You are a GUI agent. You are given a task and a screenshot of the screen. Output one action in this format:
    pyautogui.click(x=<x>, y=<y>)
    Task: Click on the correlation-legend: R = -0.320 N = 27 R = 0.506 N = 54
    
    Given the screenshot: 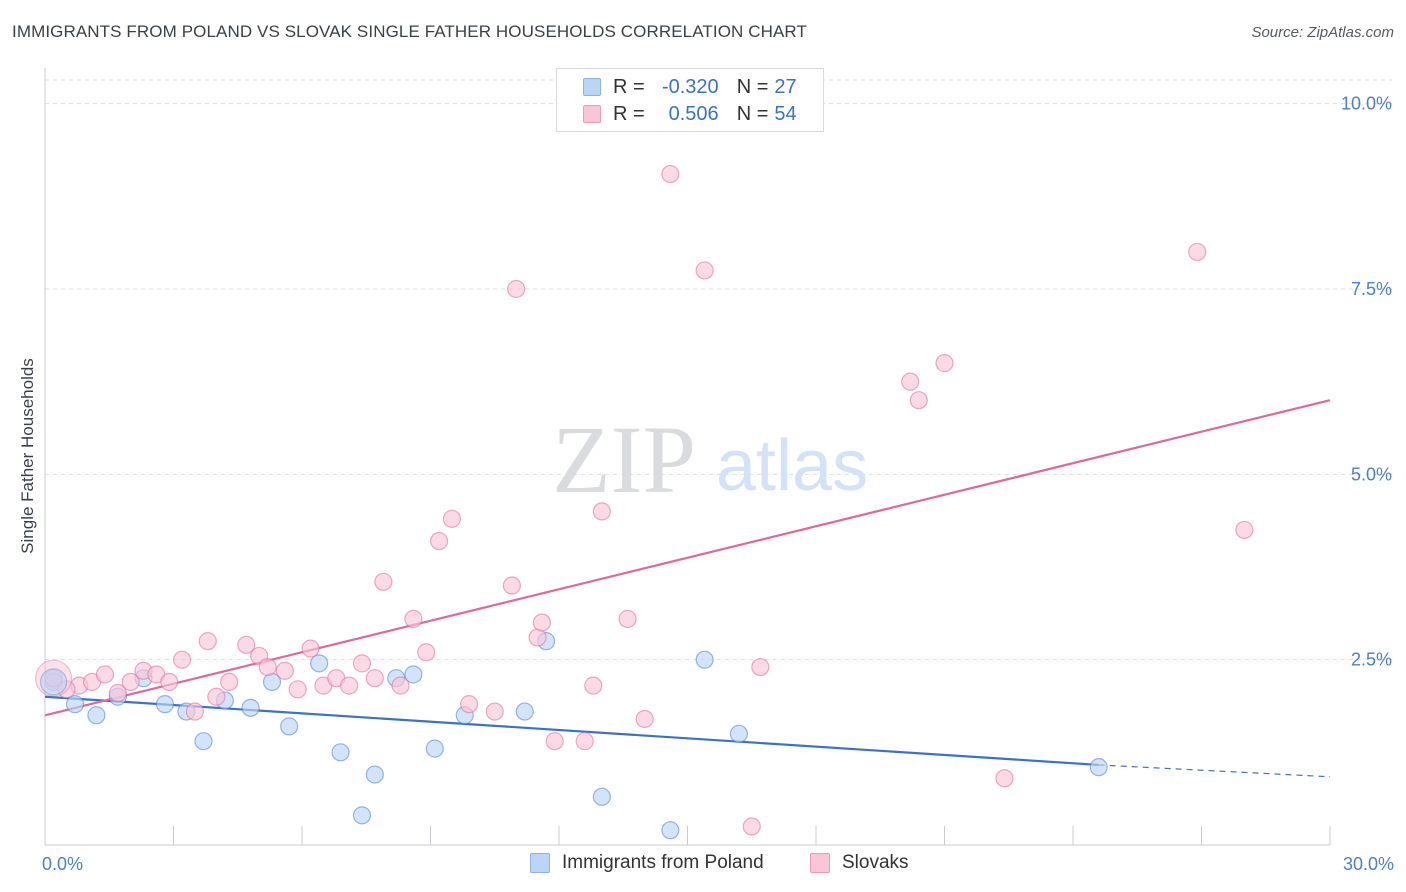 What is the action you would take?
    pyautogui.click(x=690, y=100)
    